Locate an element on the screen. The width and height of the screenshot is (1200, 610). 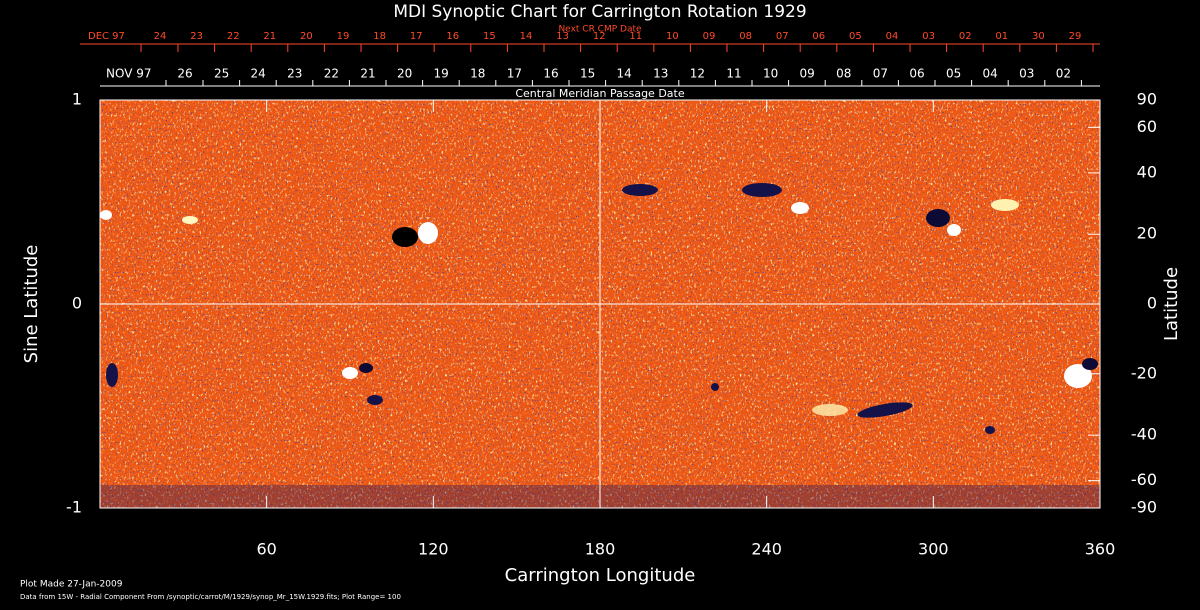
top-date-label: 13 is located at coordinates (562, 36).